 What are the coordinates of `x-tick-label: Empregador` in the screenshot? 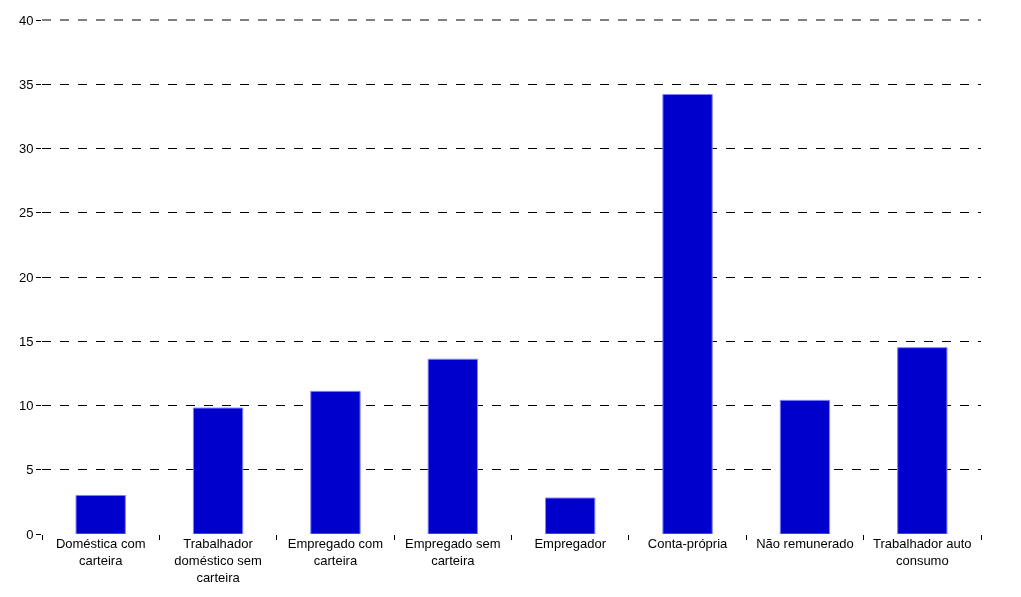 It's located at (570, 543).